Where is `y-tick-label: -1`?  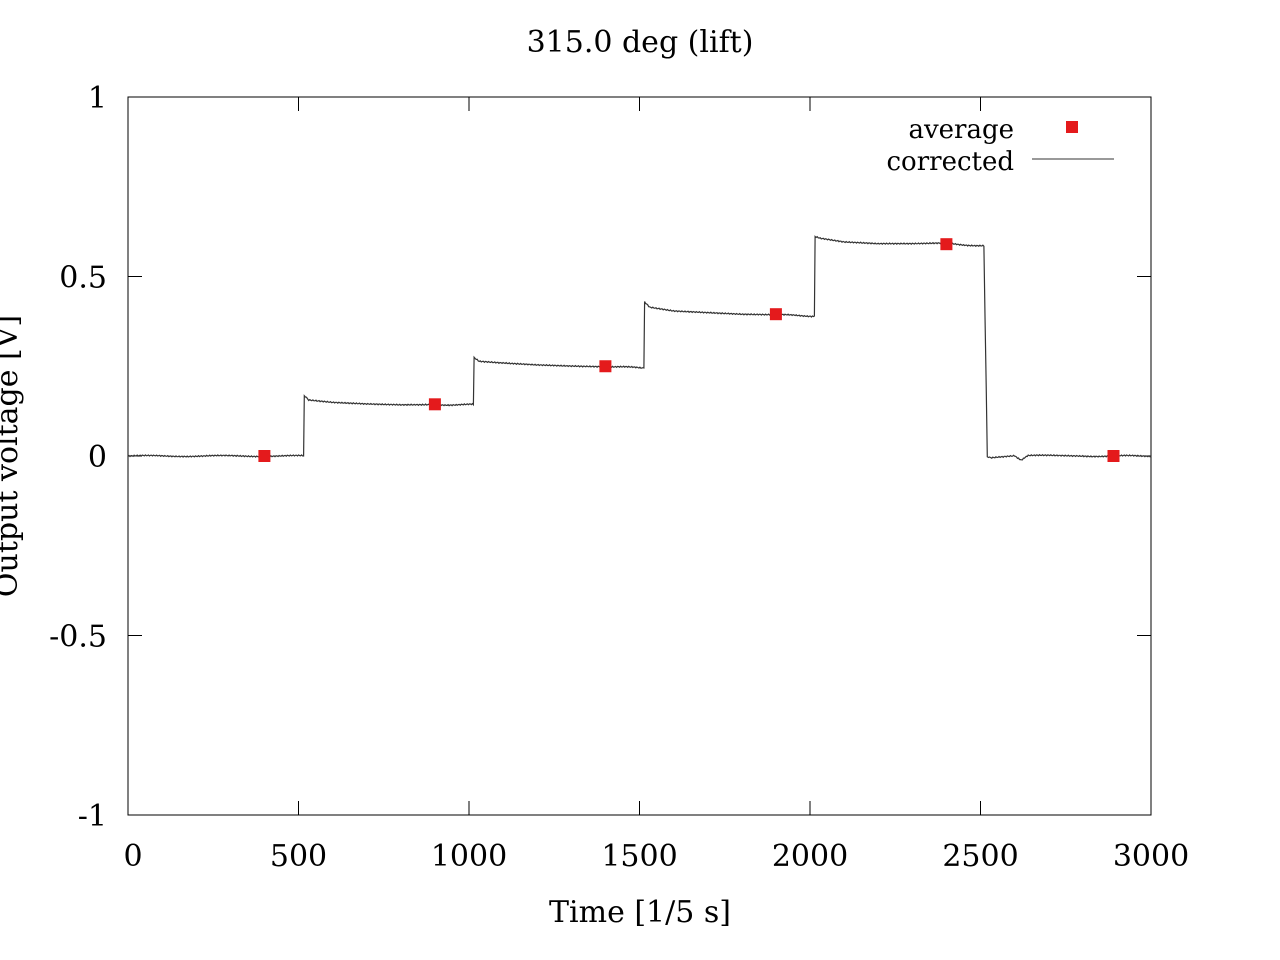
y-tick-label: -1 is located at coordinates (92, 816).